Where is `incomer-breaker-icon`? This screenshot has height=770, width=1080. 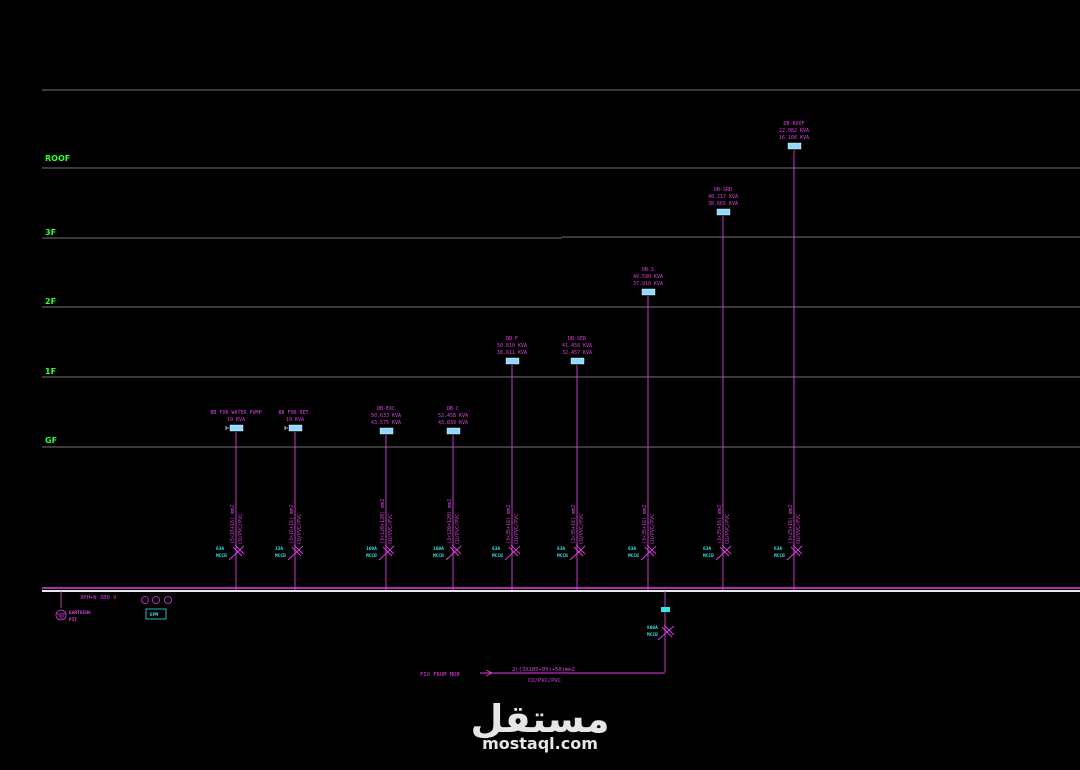 incomer-breaker-icon is located at coordinates (666, 632).